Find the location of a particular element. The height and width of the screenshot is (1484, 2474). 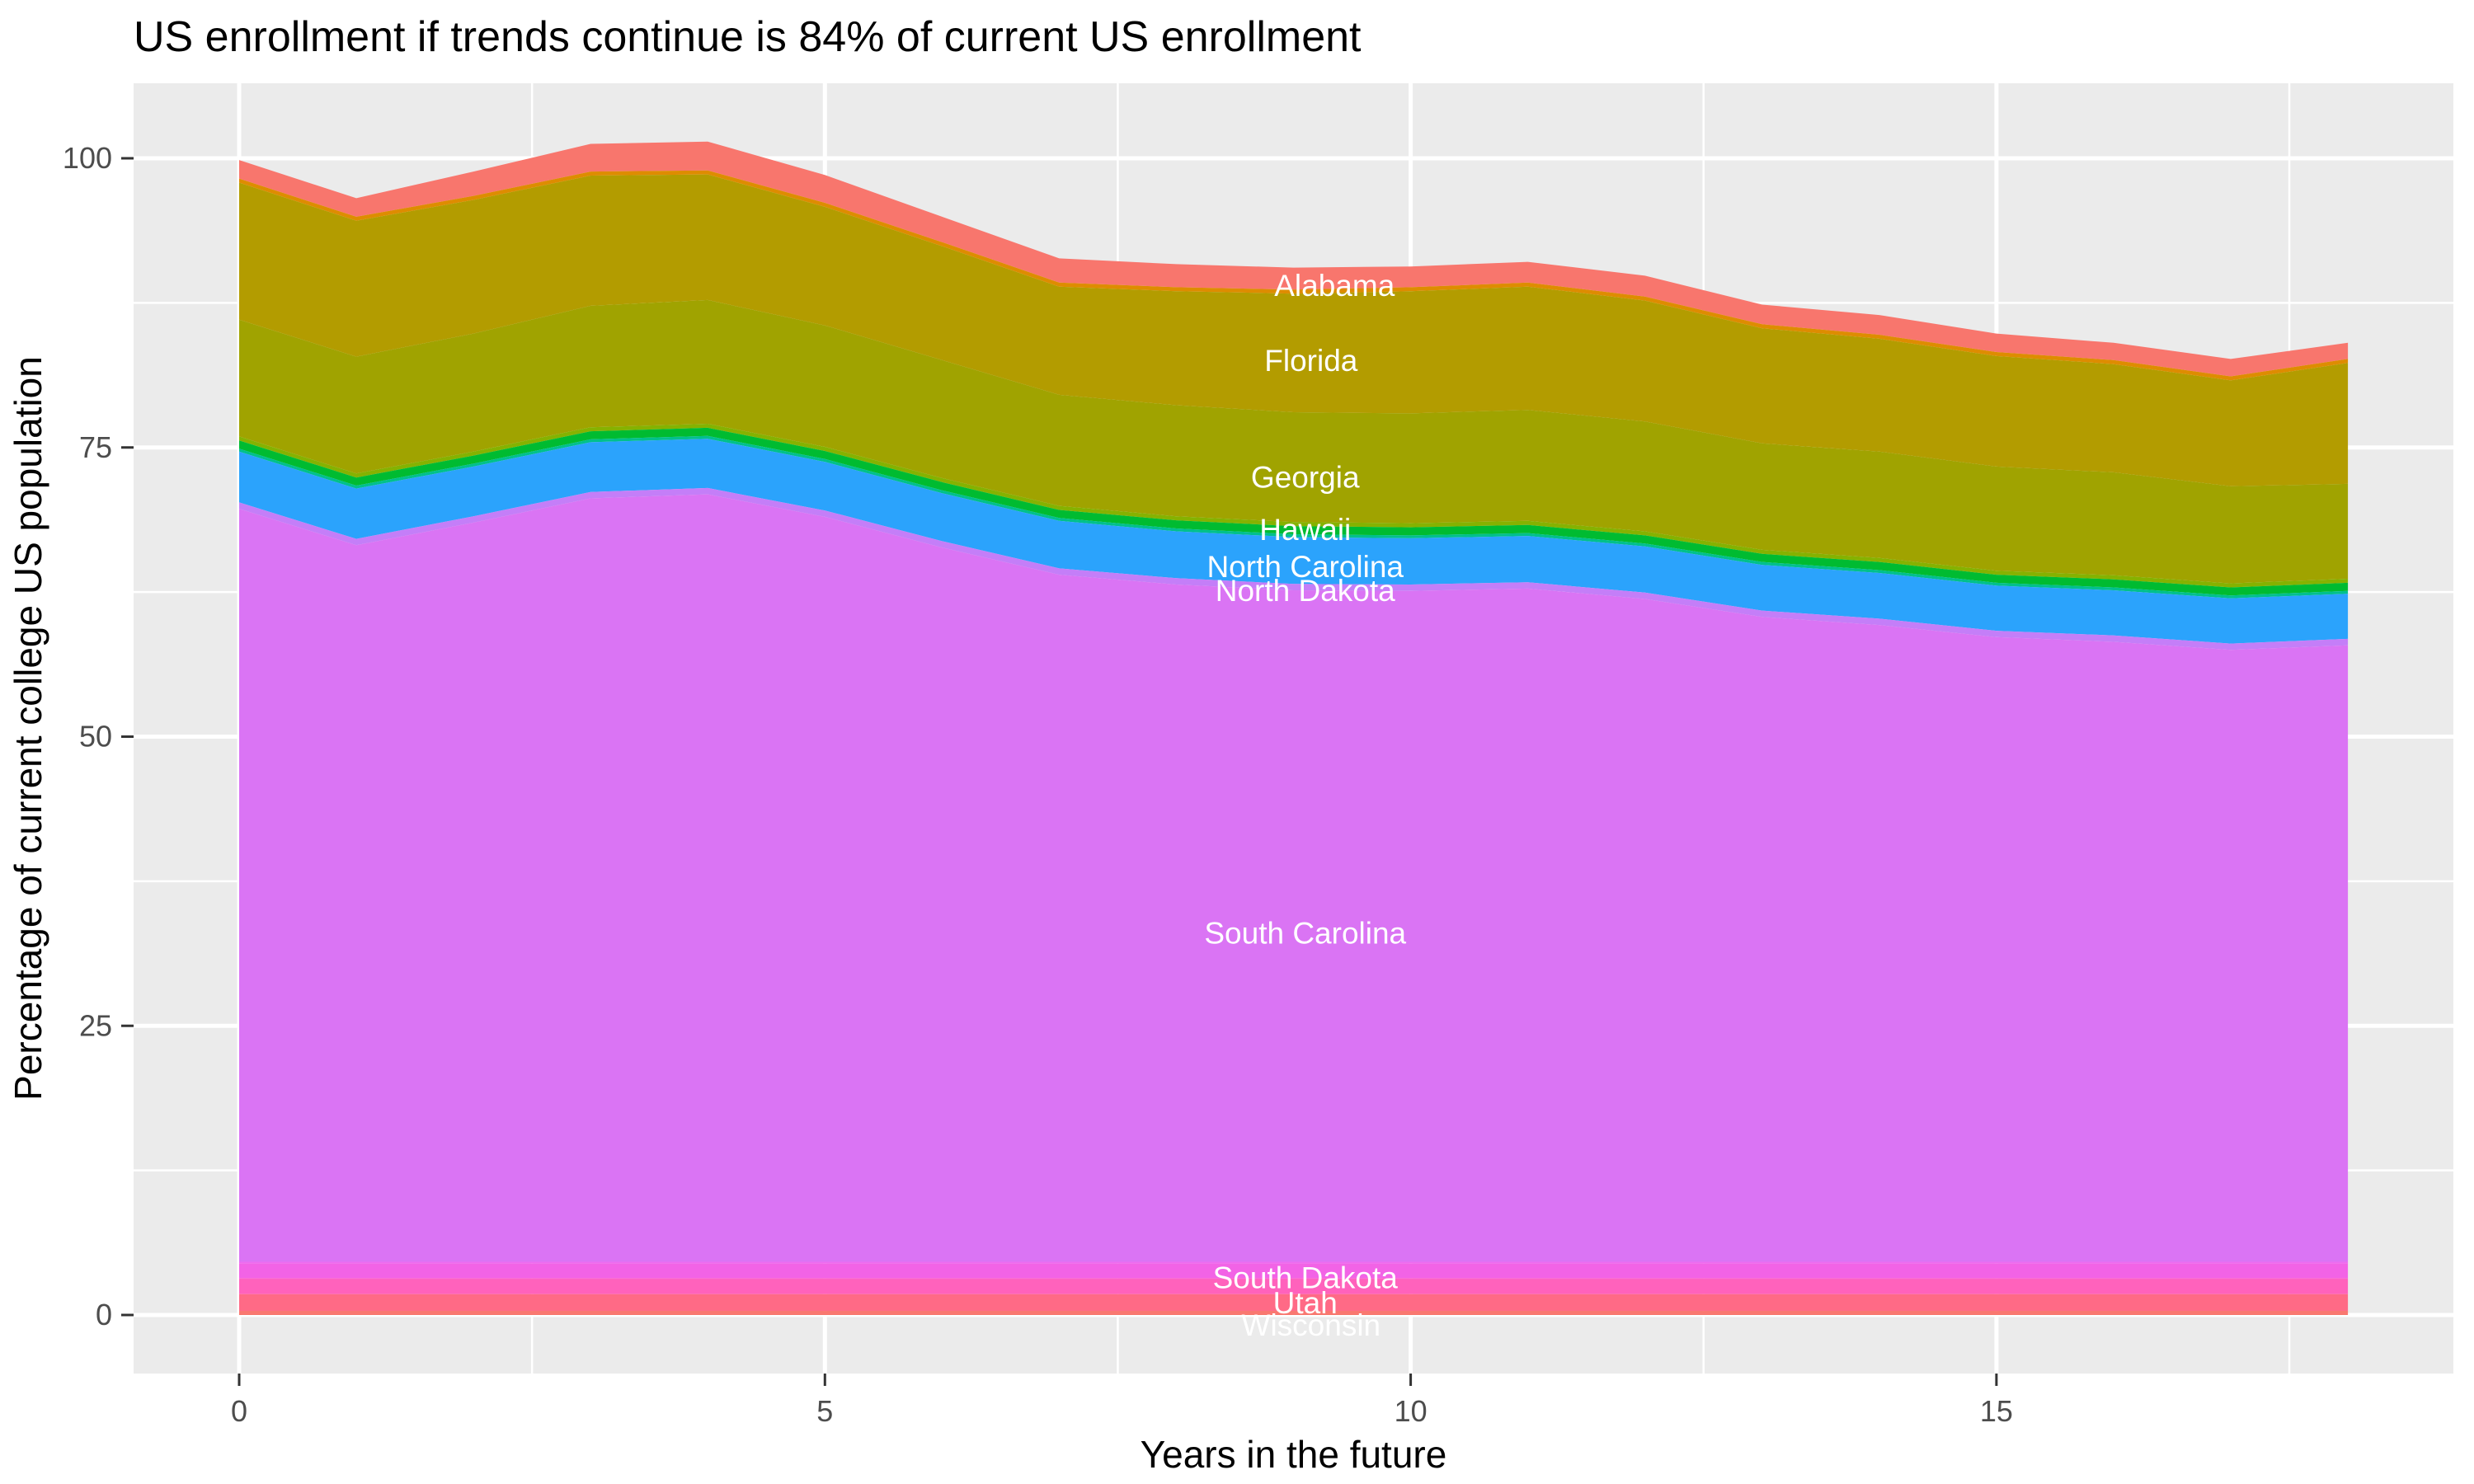

band-label-hawaii: Hawaii is located at coordinates (1305, 530).